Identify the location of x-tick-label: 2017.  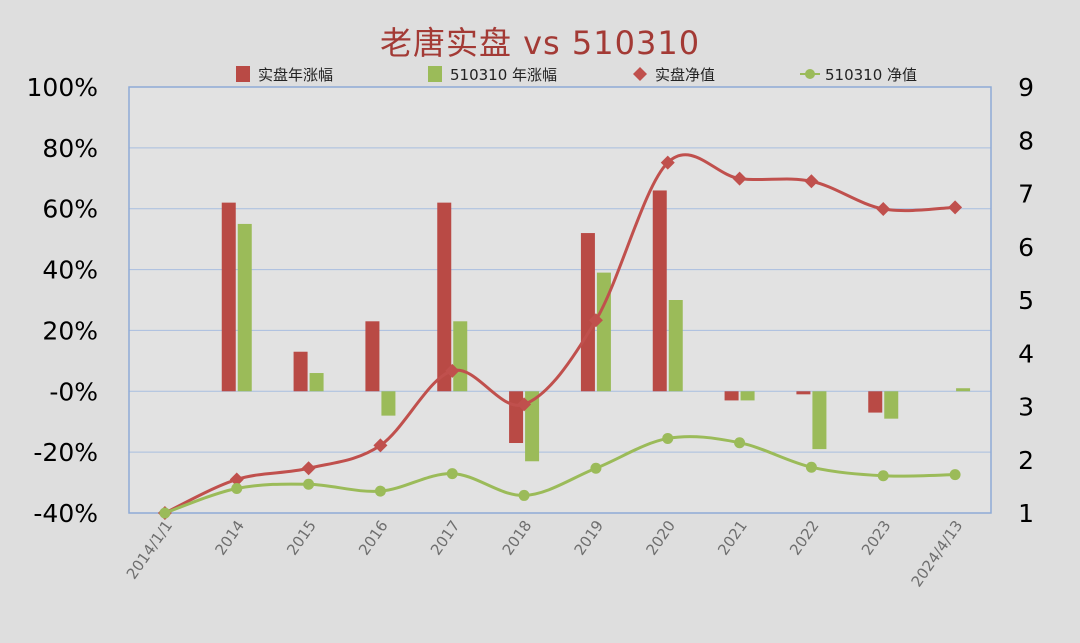
(445, 538).